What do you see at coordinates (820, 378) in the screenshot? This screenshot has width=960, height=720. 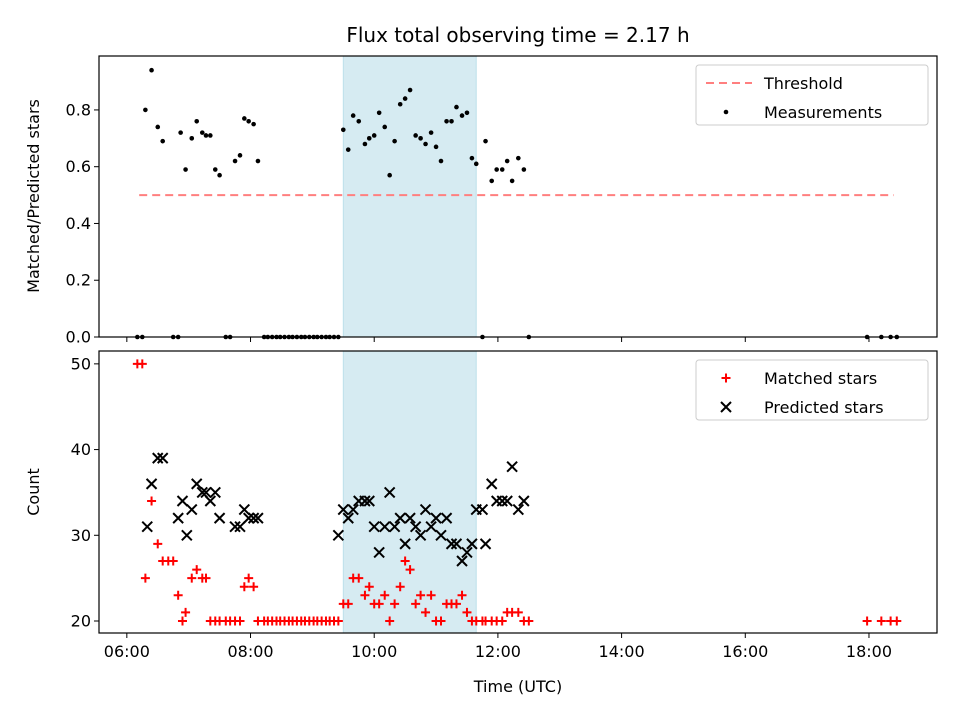 I see `bottom-legend-label-0: Matched stars` at bounding box center [820, 378].